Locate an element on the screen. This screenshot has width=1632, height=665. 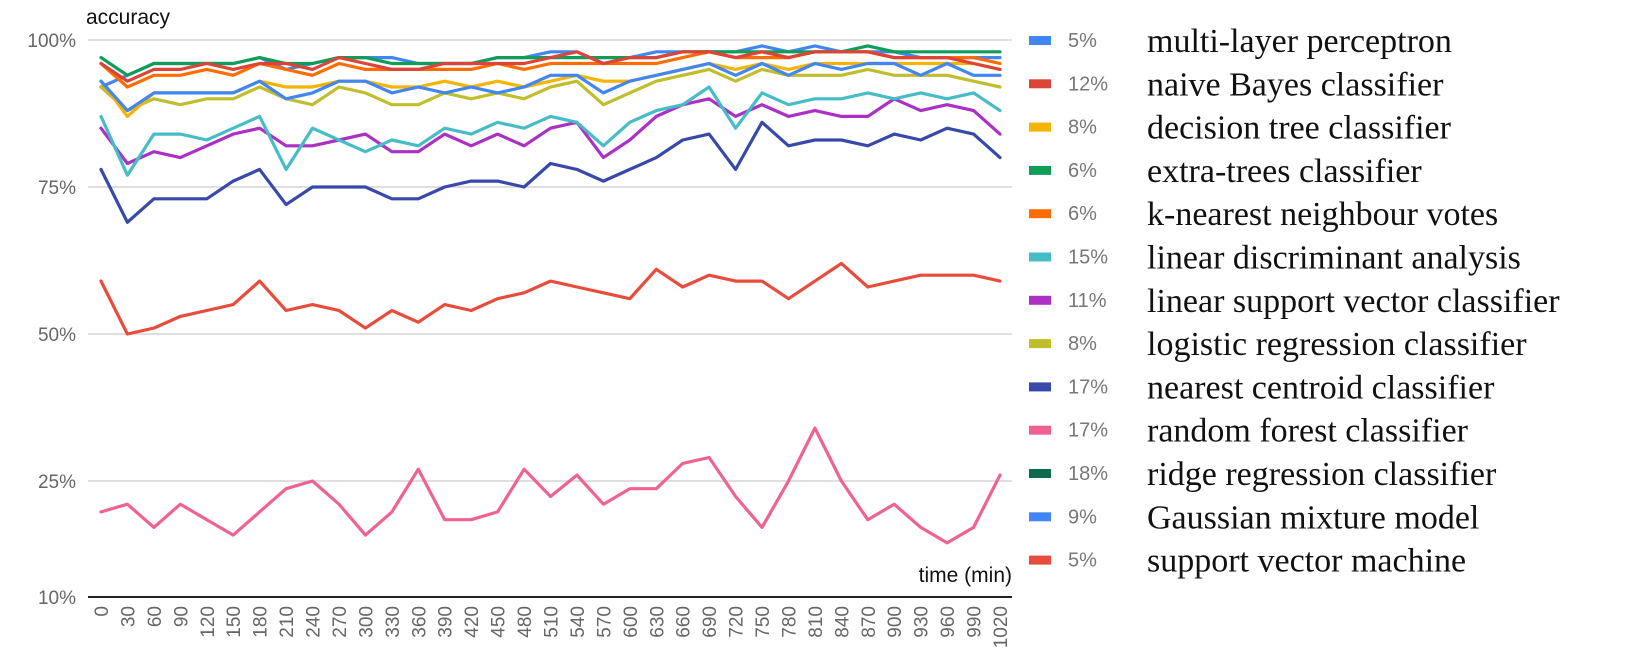
legend-label: k-nearest neighbour votes is located at coordinates (1322, 214).